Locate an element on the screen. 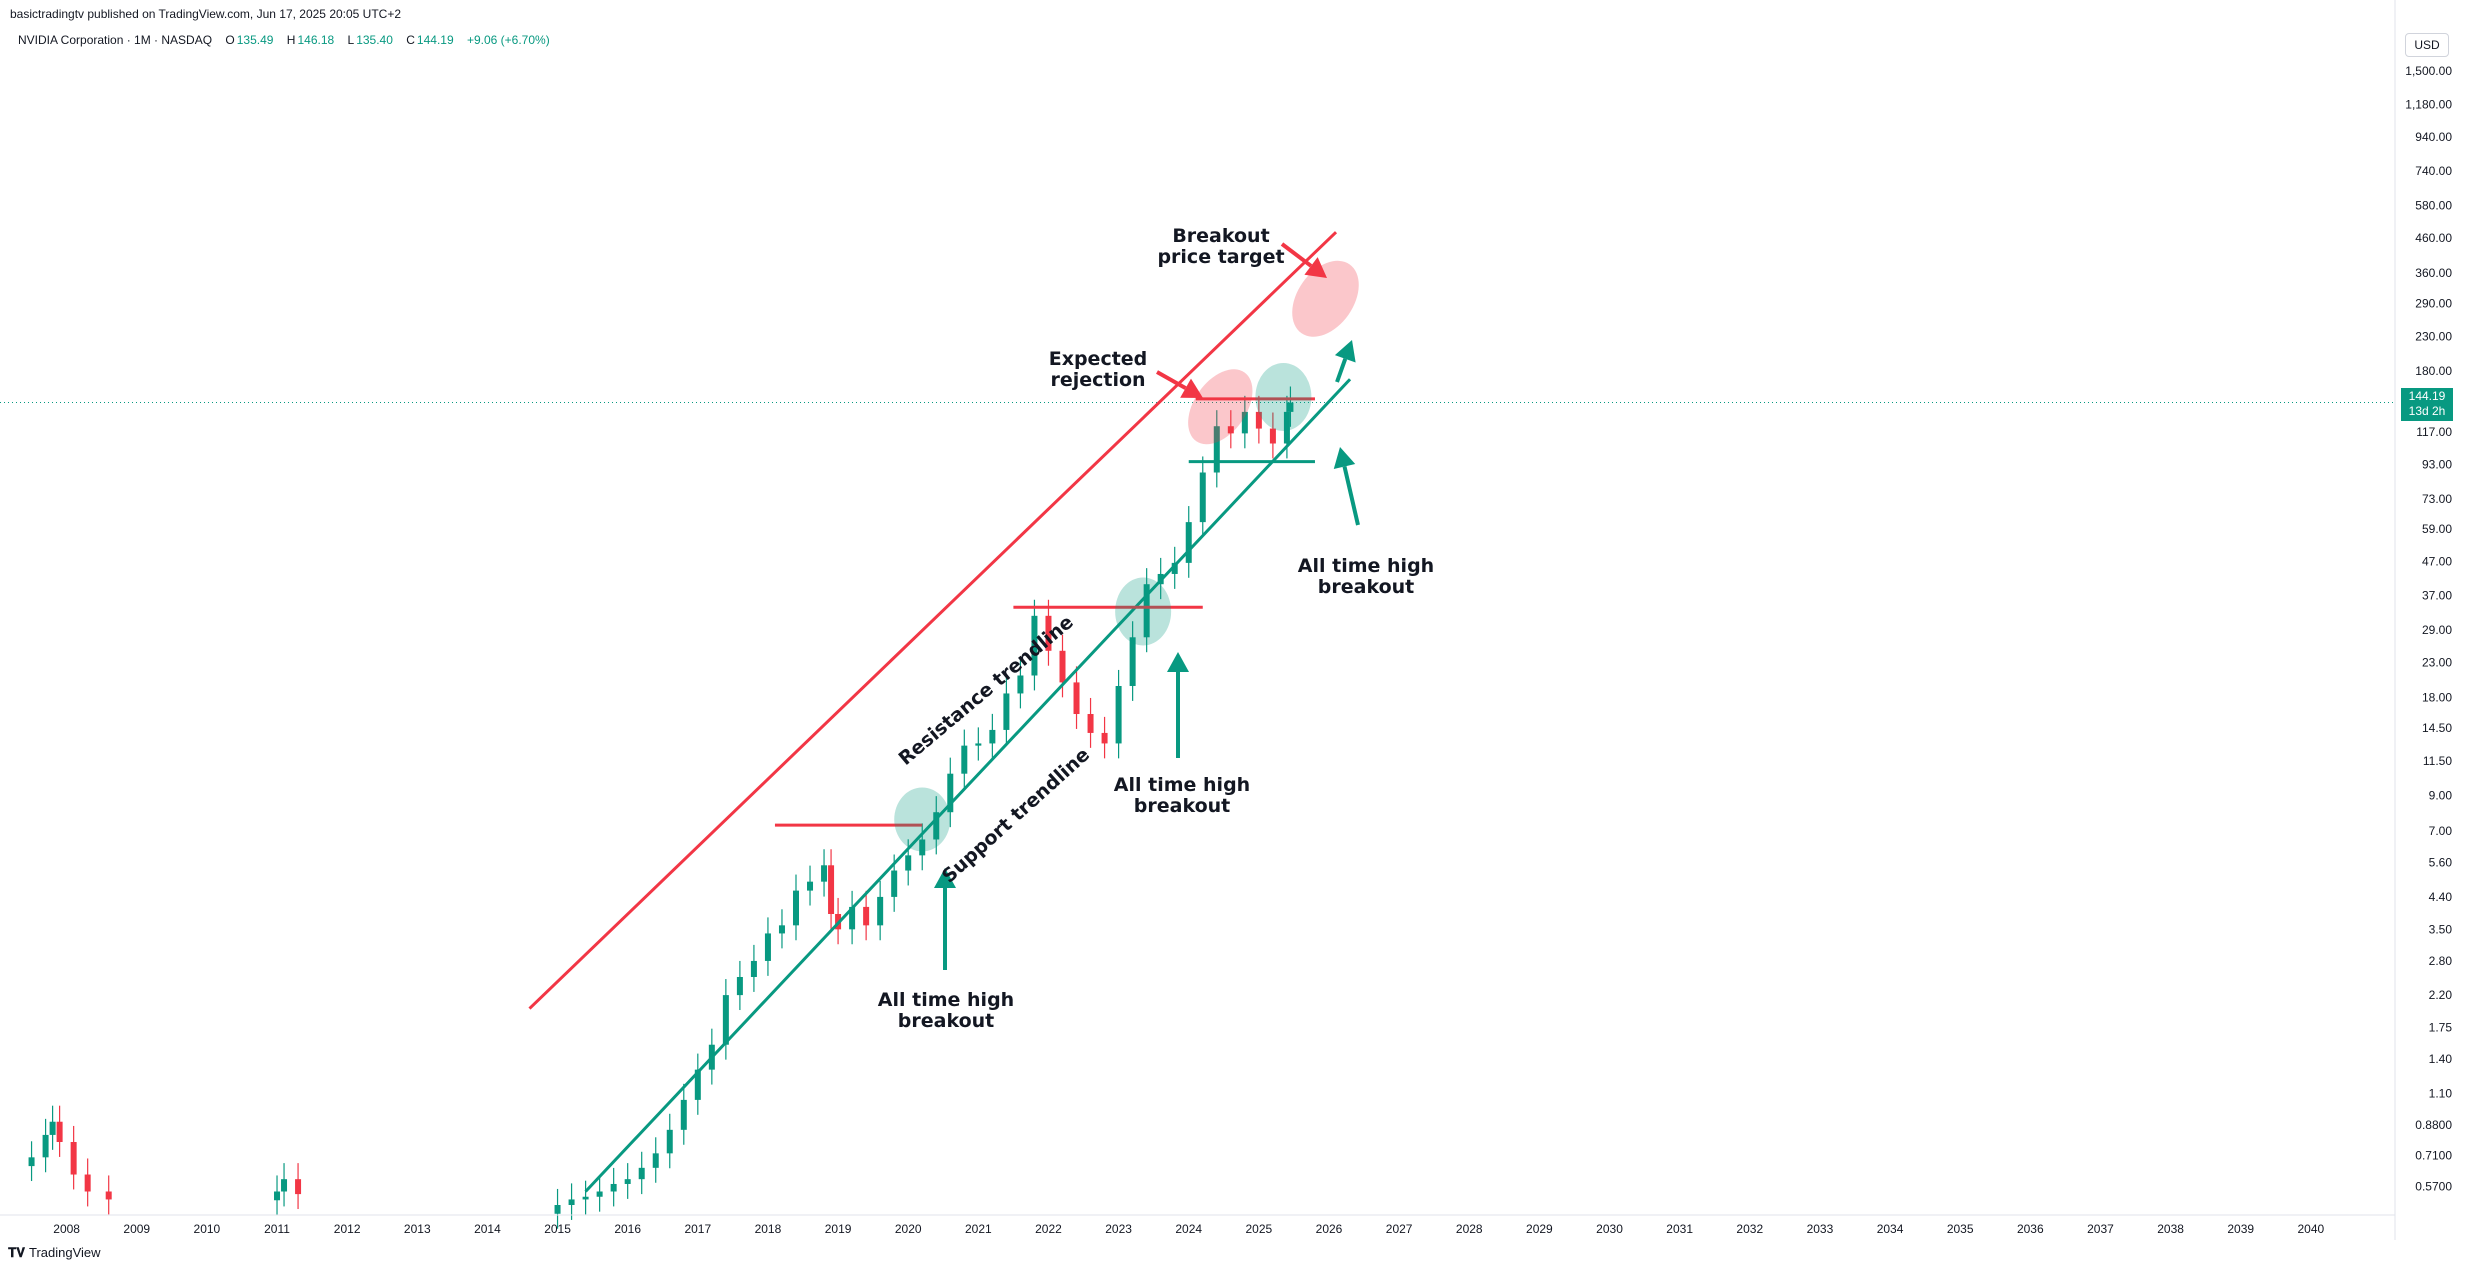 The width and height of the screenshot is (2475, 1269). y-tick-label: 360.00 is located at coordinates (2433, 273).